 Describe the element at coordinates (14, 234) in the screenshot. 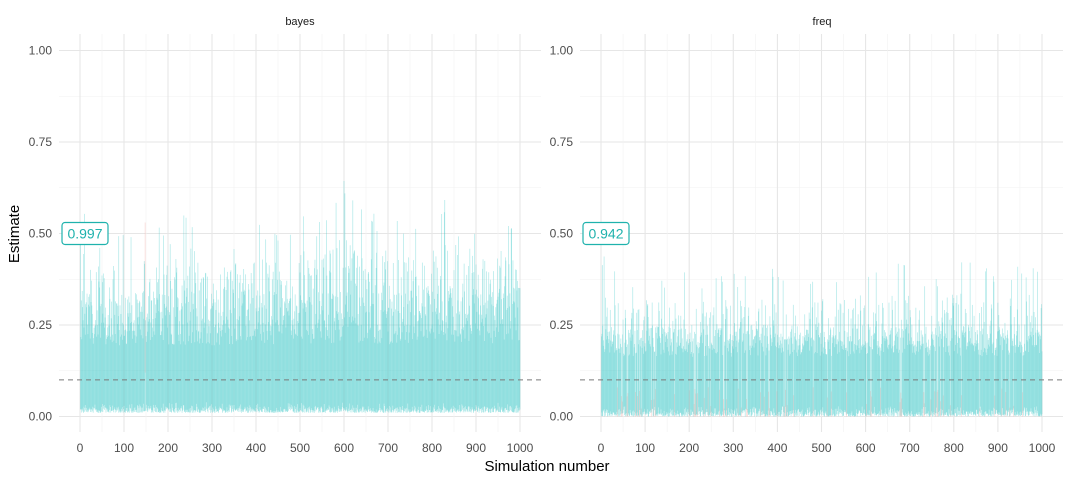

I see `y-axis-title: Estimate` at that location.